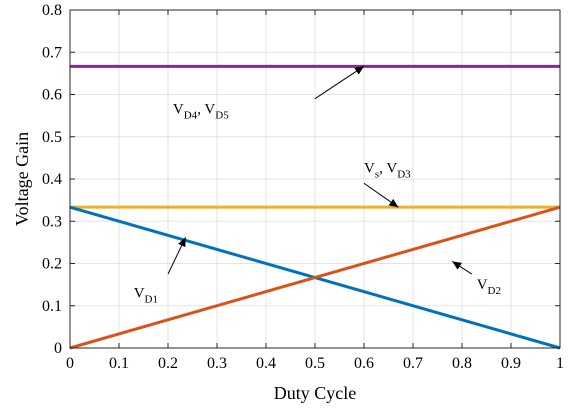  Describe the element at coordinates (511, 363) in the screenshot. I see `x-tick-label: 0.9` at that location.